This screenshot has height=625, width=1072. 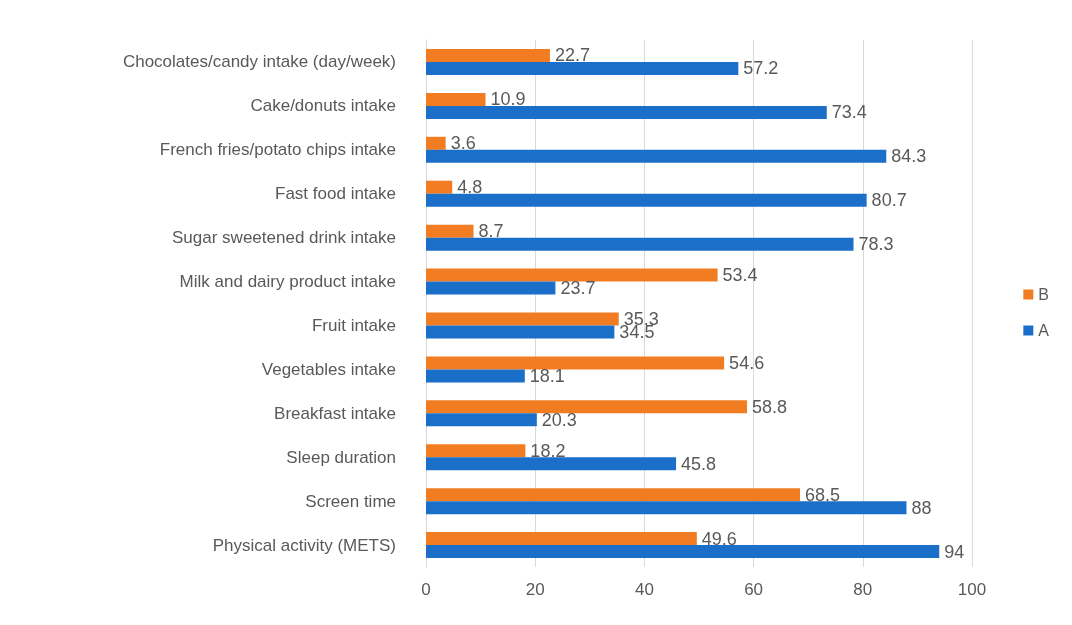 I want to click on data-label: 53.4, so click(x=740, y=275).